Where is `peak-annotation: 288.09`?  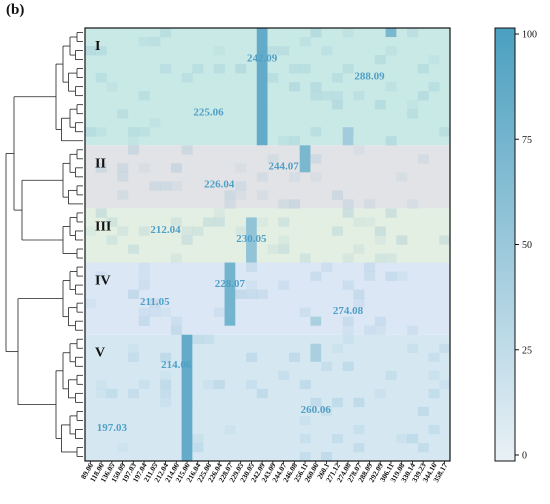
peak-annotation: 288.09 is located at coordinates (369, 76).